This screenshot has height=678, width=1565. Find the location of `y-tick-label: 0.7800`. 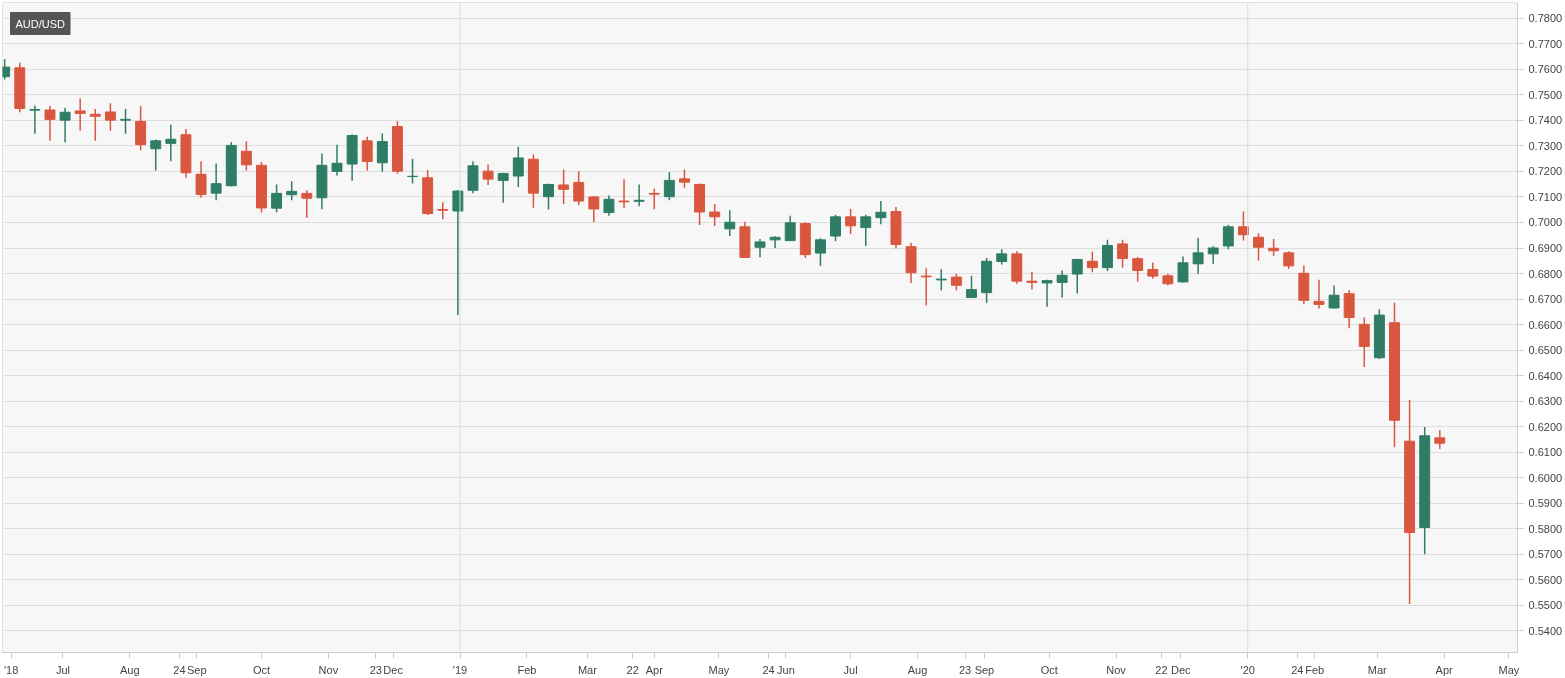

y-tick-label: 0.7800 is located at coordinates (1545, 18).